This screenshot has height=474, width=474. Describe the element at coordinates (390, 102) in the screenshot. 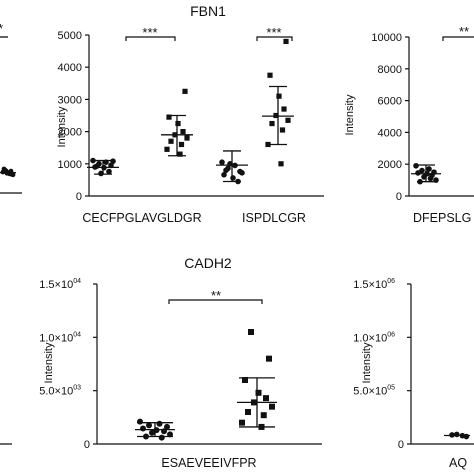

I see `y-tick-label: 6000` at that location.